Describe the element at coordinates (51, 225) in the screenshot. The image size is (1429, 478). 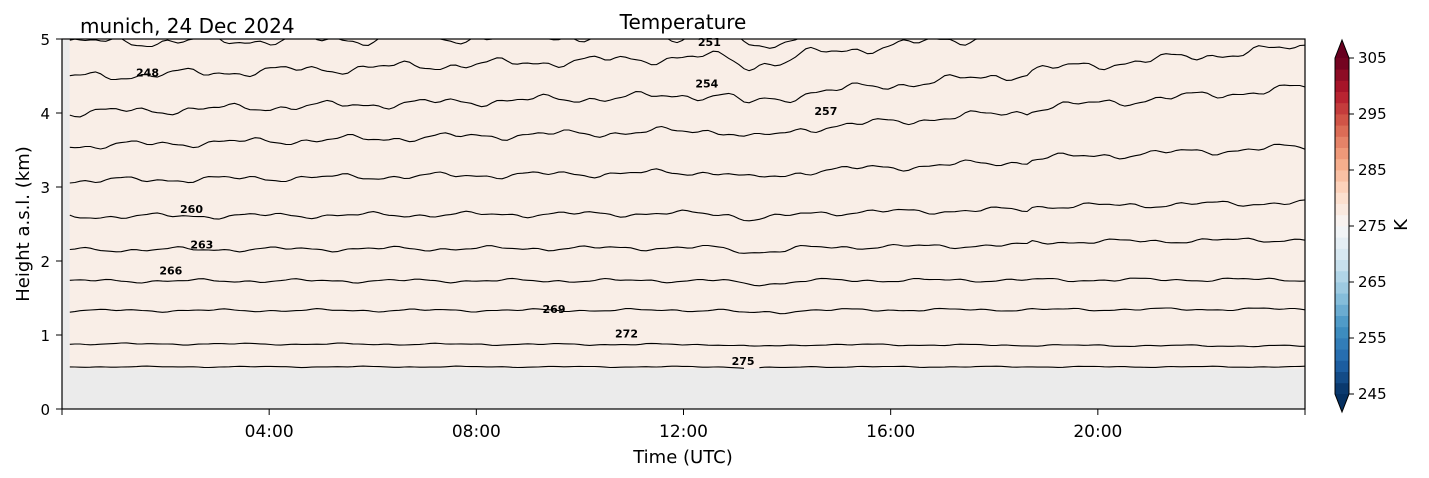
I see `y-axis: 0 1 2 3 4 5` at that location.